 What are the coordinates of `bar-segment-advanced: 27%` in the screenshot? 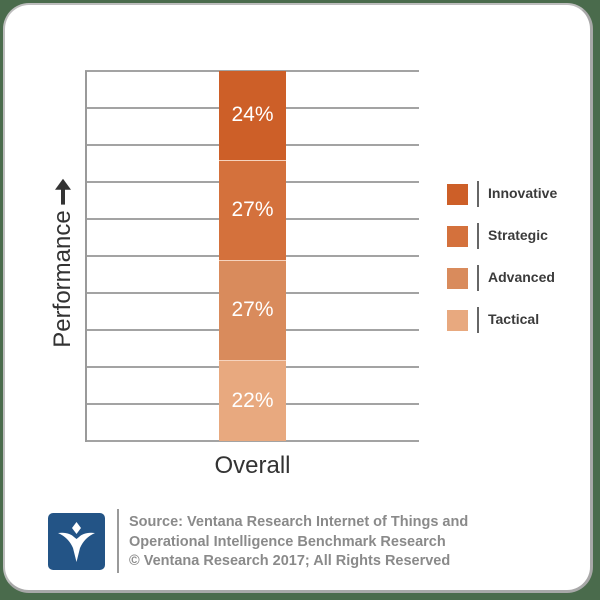 It's located at (252, 309).